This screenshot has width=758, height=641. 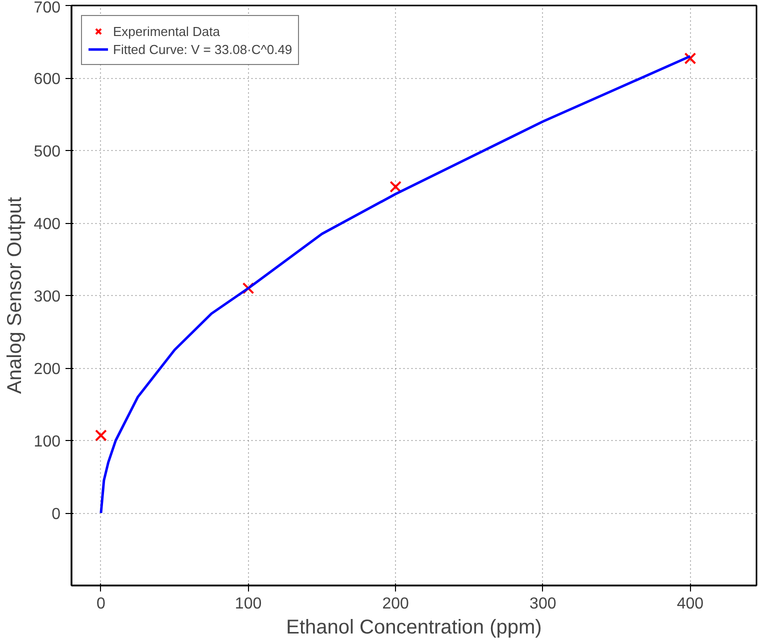 I want to click on x-tick-label: 300, so click(x=543, y=604).